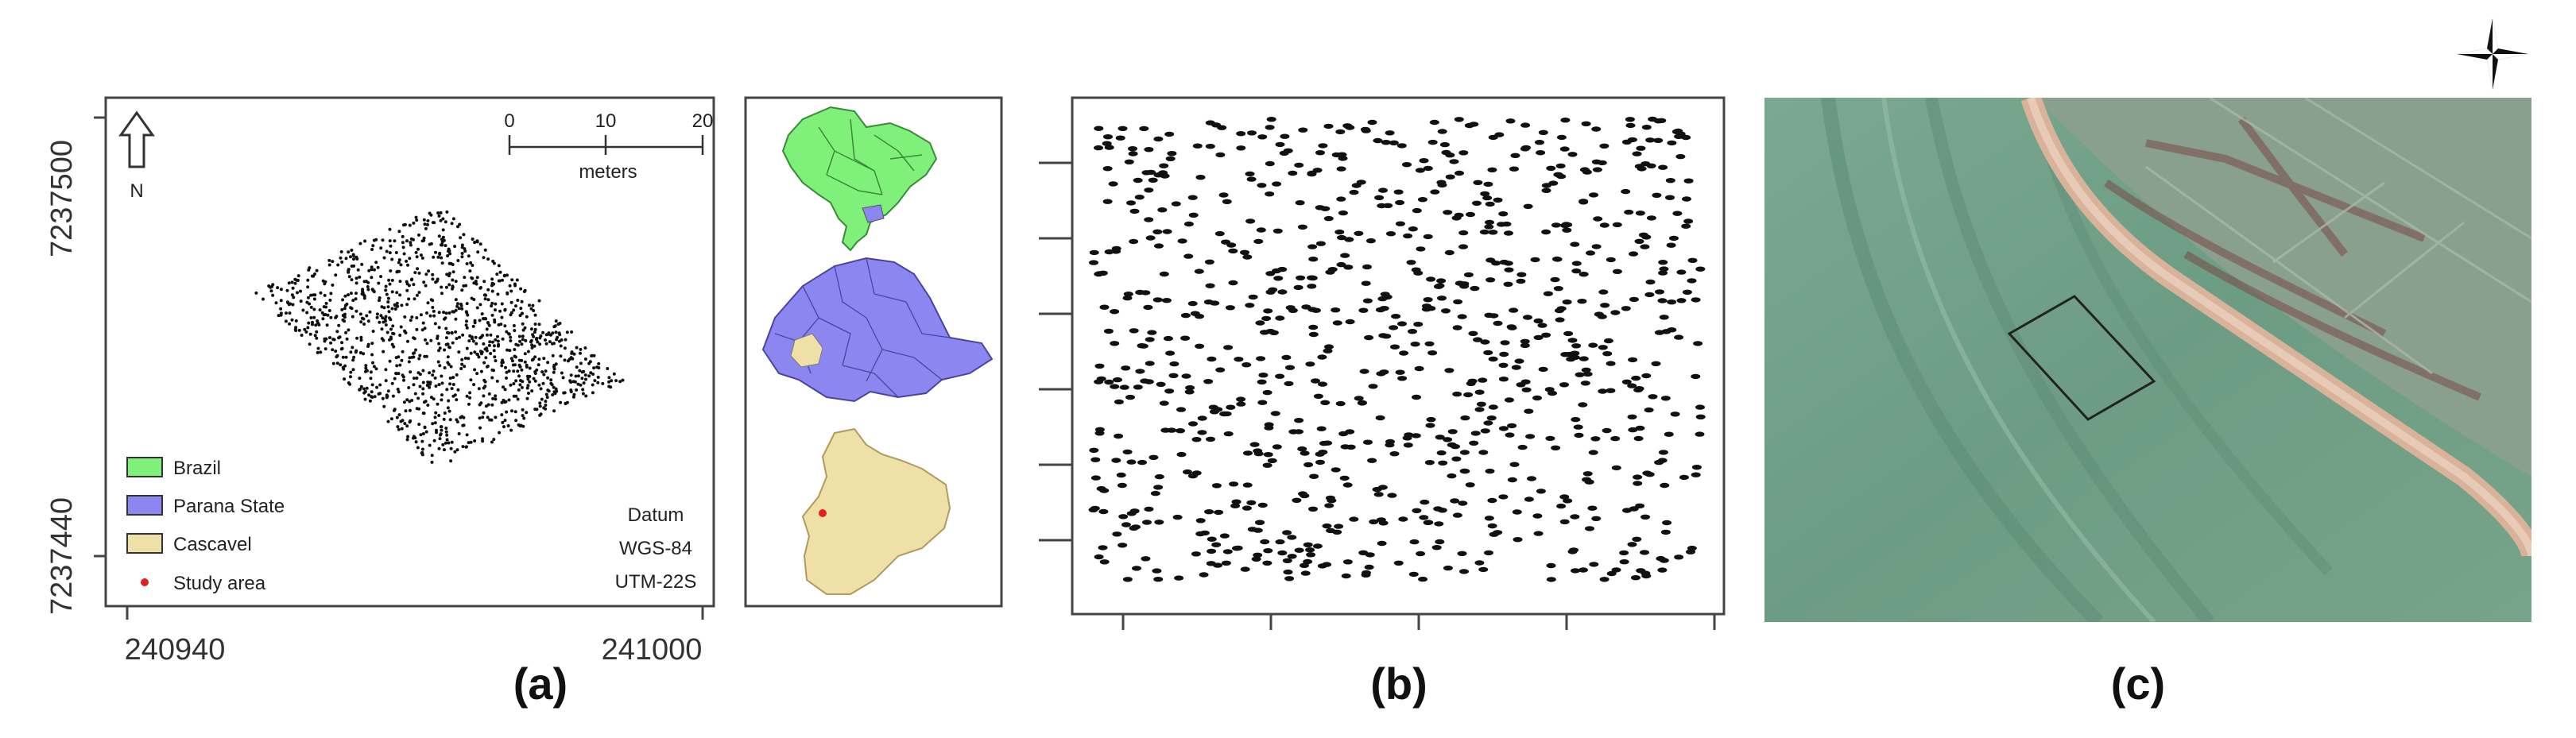 The image size is (2576, 738). I want to click on cascavel-shape, so click(876, 511).